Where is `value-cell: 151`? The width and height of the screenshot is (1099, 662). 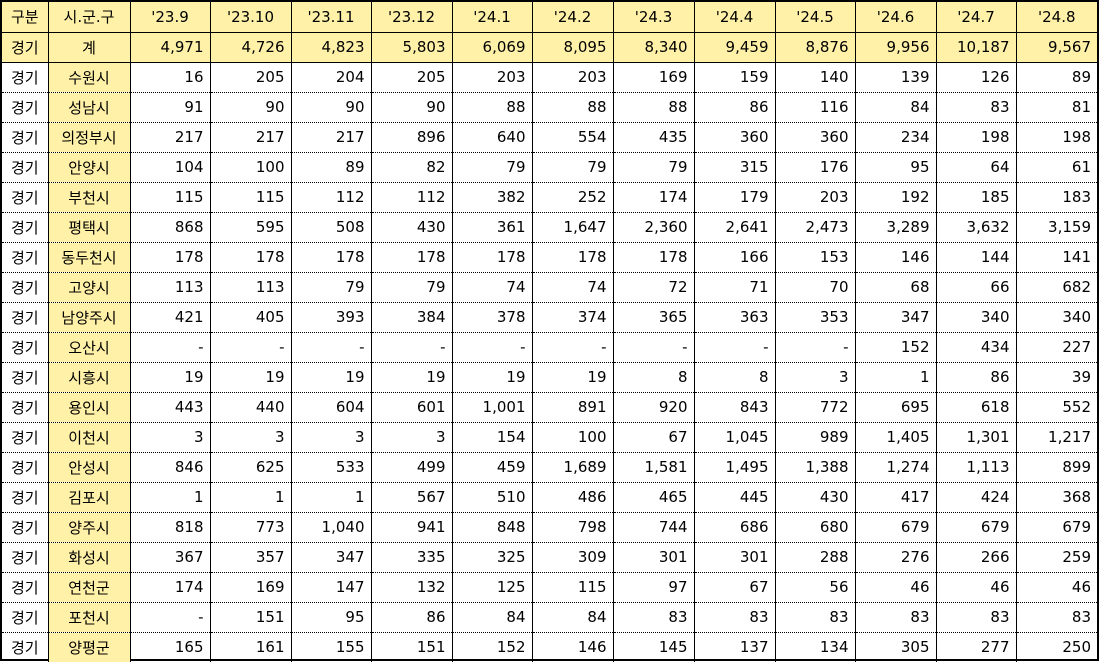 value-cell: 151 is located at coordinates (251, 617).